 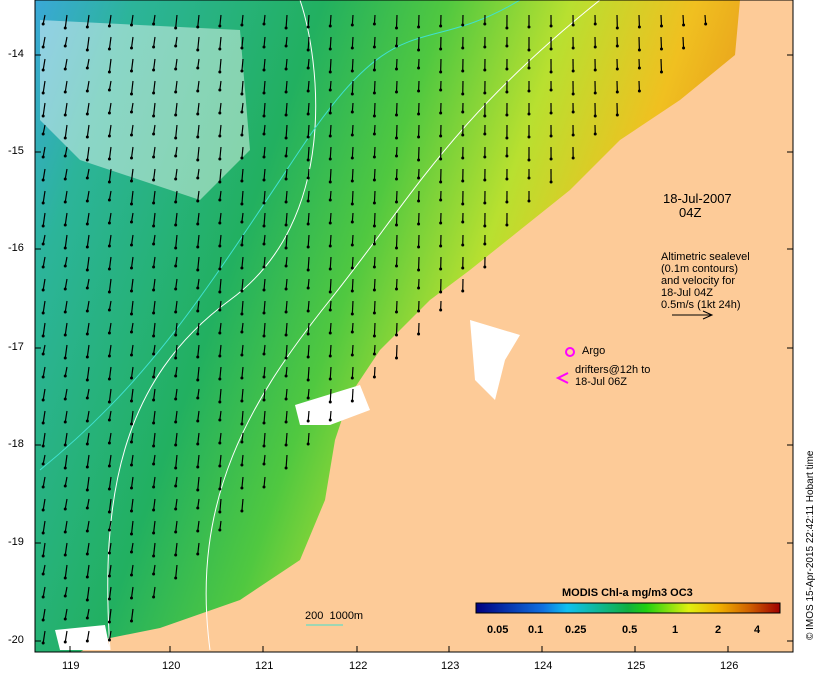 What do you see at coordinates (536, 630) in the screenshot?
I see `colorbar-tick-label: 0.1` at bounding box center [536, 630].